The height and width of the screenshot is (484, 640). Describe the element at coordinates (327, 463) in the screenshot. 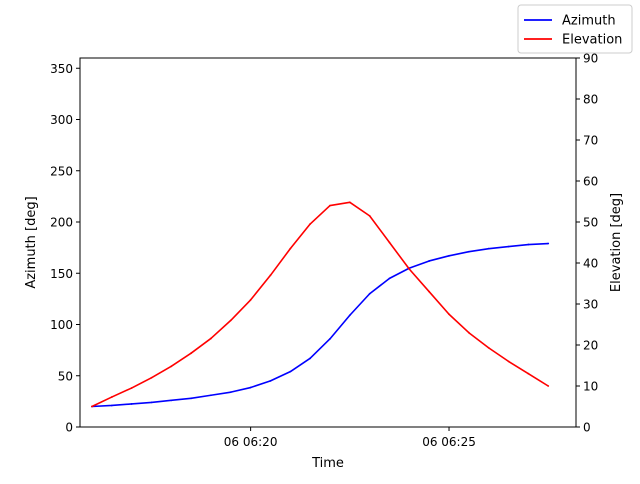

I see `x-axis-label: Time` at that location.